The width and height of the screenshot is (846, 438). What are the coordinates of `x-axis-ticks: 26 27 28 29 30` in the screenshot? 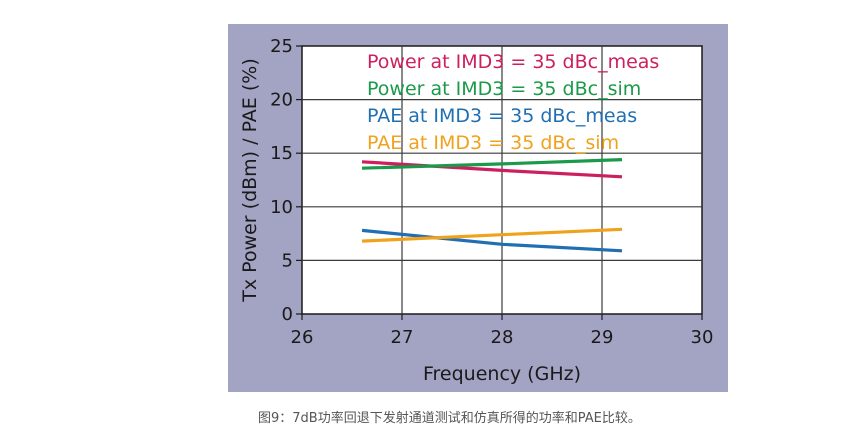 It's located at (502, 331).